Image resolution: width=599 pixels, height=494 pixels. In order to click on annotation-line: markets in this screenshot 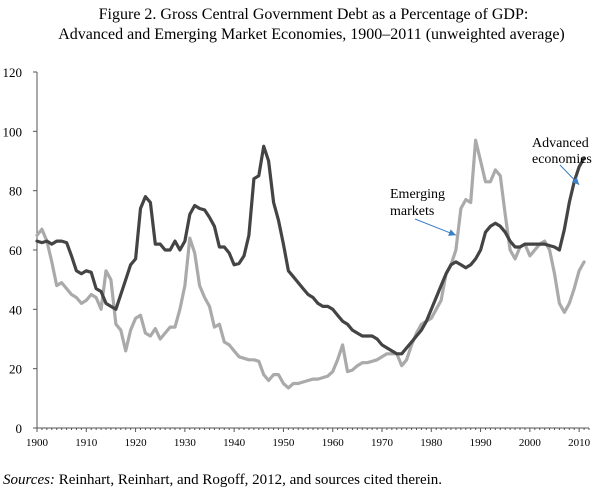, I will do `click(412, 211)`.